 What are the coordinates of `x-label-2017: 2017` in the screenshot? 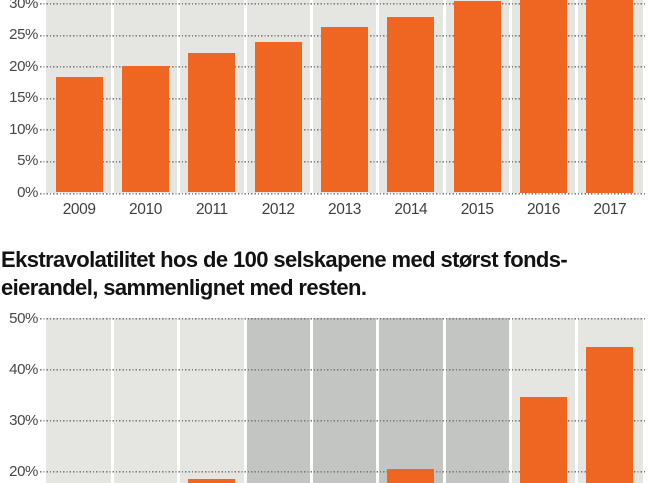 It's located at (610, 209).